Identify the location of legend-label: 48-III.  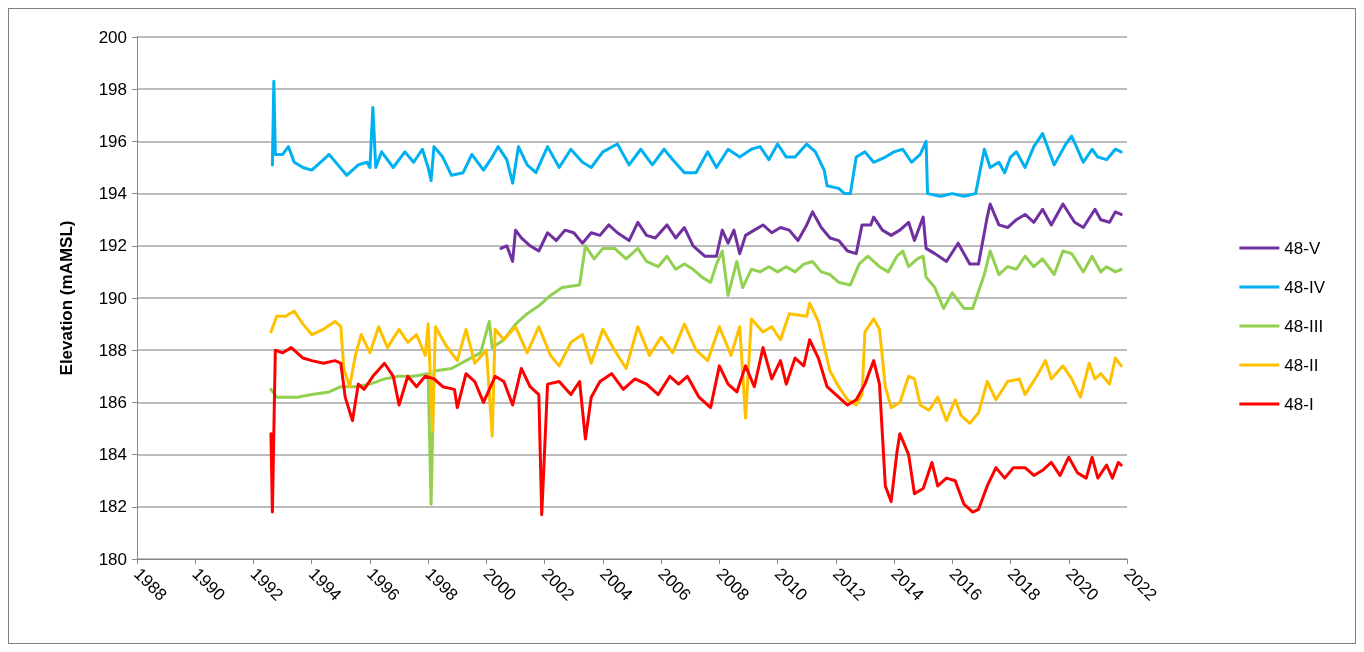
(1304, 326).